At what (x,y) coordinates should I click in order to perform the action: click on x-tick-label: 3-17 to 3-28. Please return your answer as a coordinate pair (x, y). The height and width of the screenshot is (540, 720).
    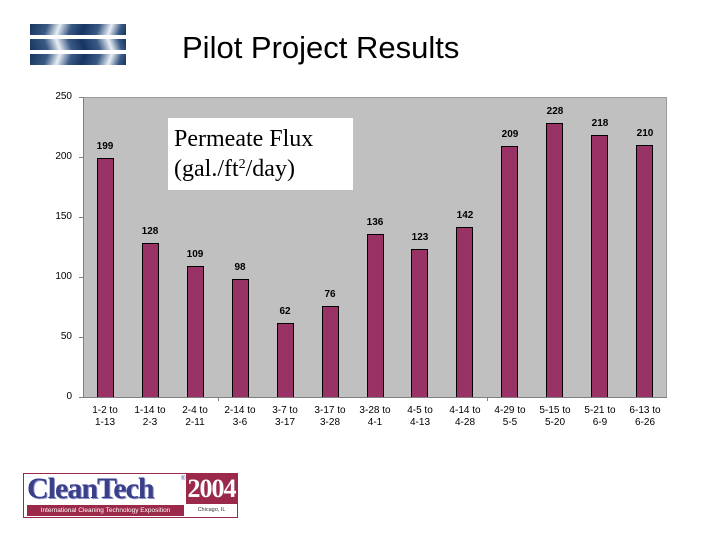
    Looking at the image, I should click on (330, 417).